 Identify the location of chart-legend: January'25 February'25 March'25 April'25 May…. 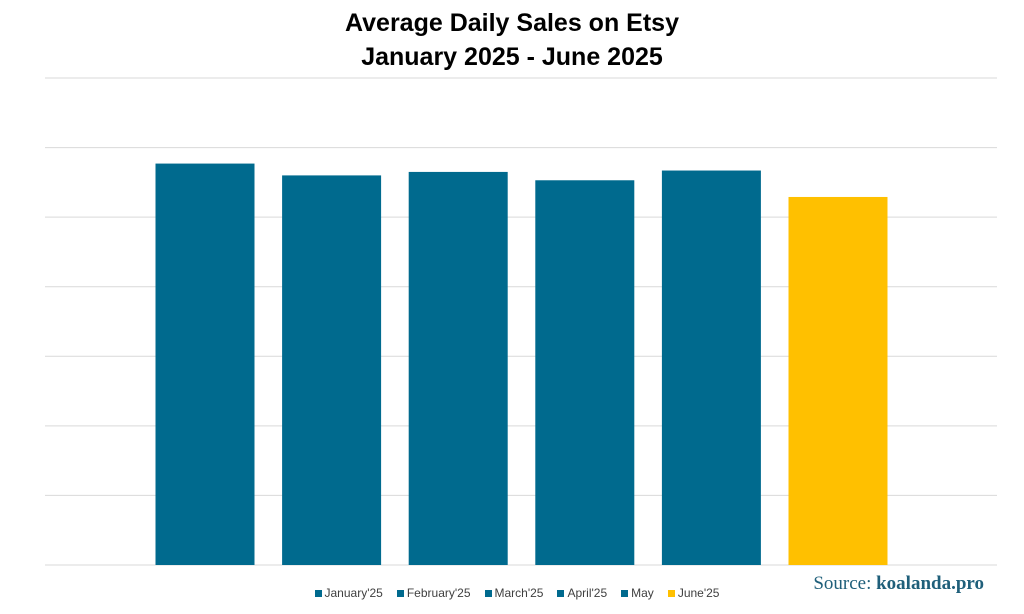
(512, 593).